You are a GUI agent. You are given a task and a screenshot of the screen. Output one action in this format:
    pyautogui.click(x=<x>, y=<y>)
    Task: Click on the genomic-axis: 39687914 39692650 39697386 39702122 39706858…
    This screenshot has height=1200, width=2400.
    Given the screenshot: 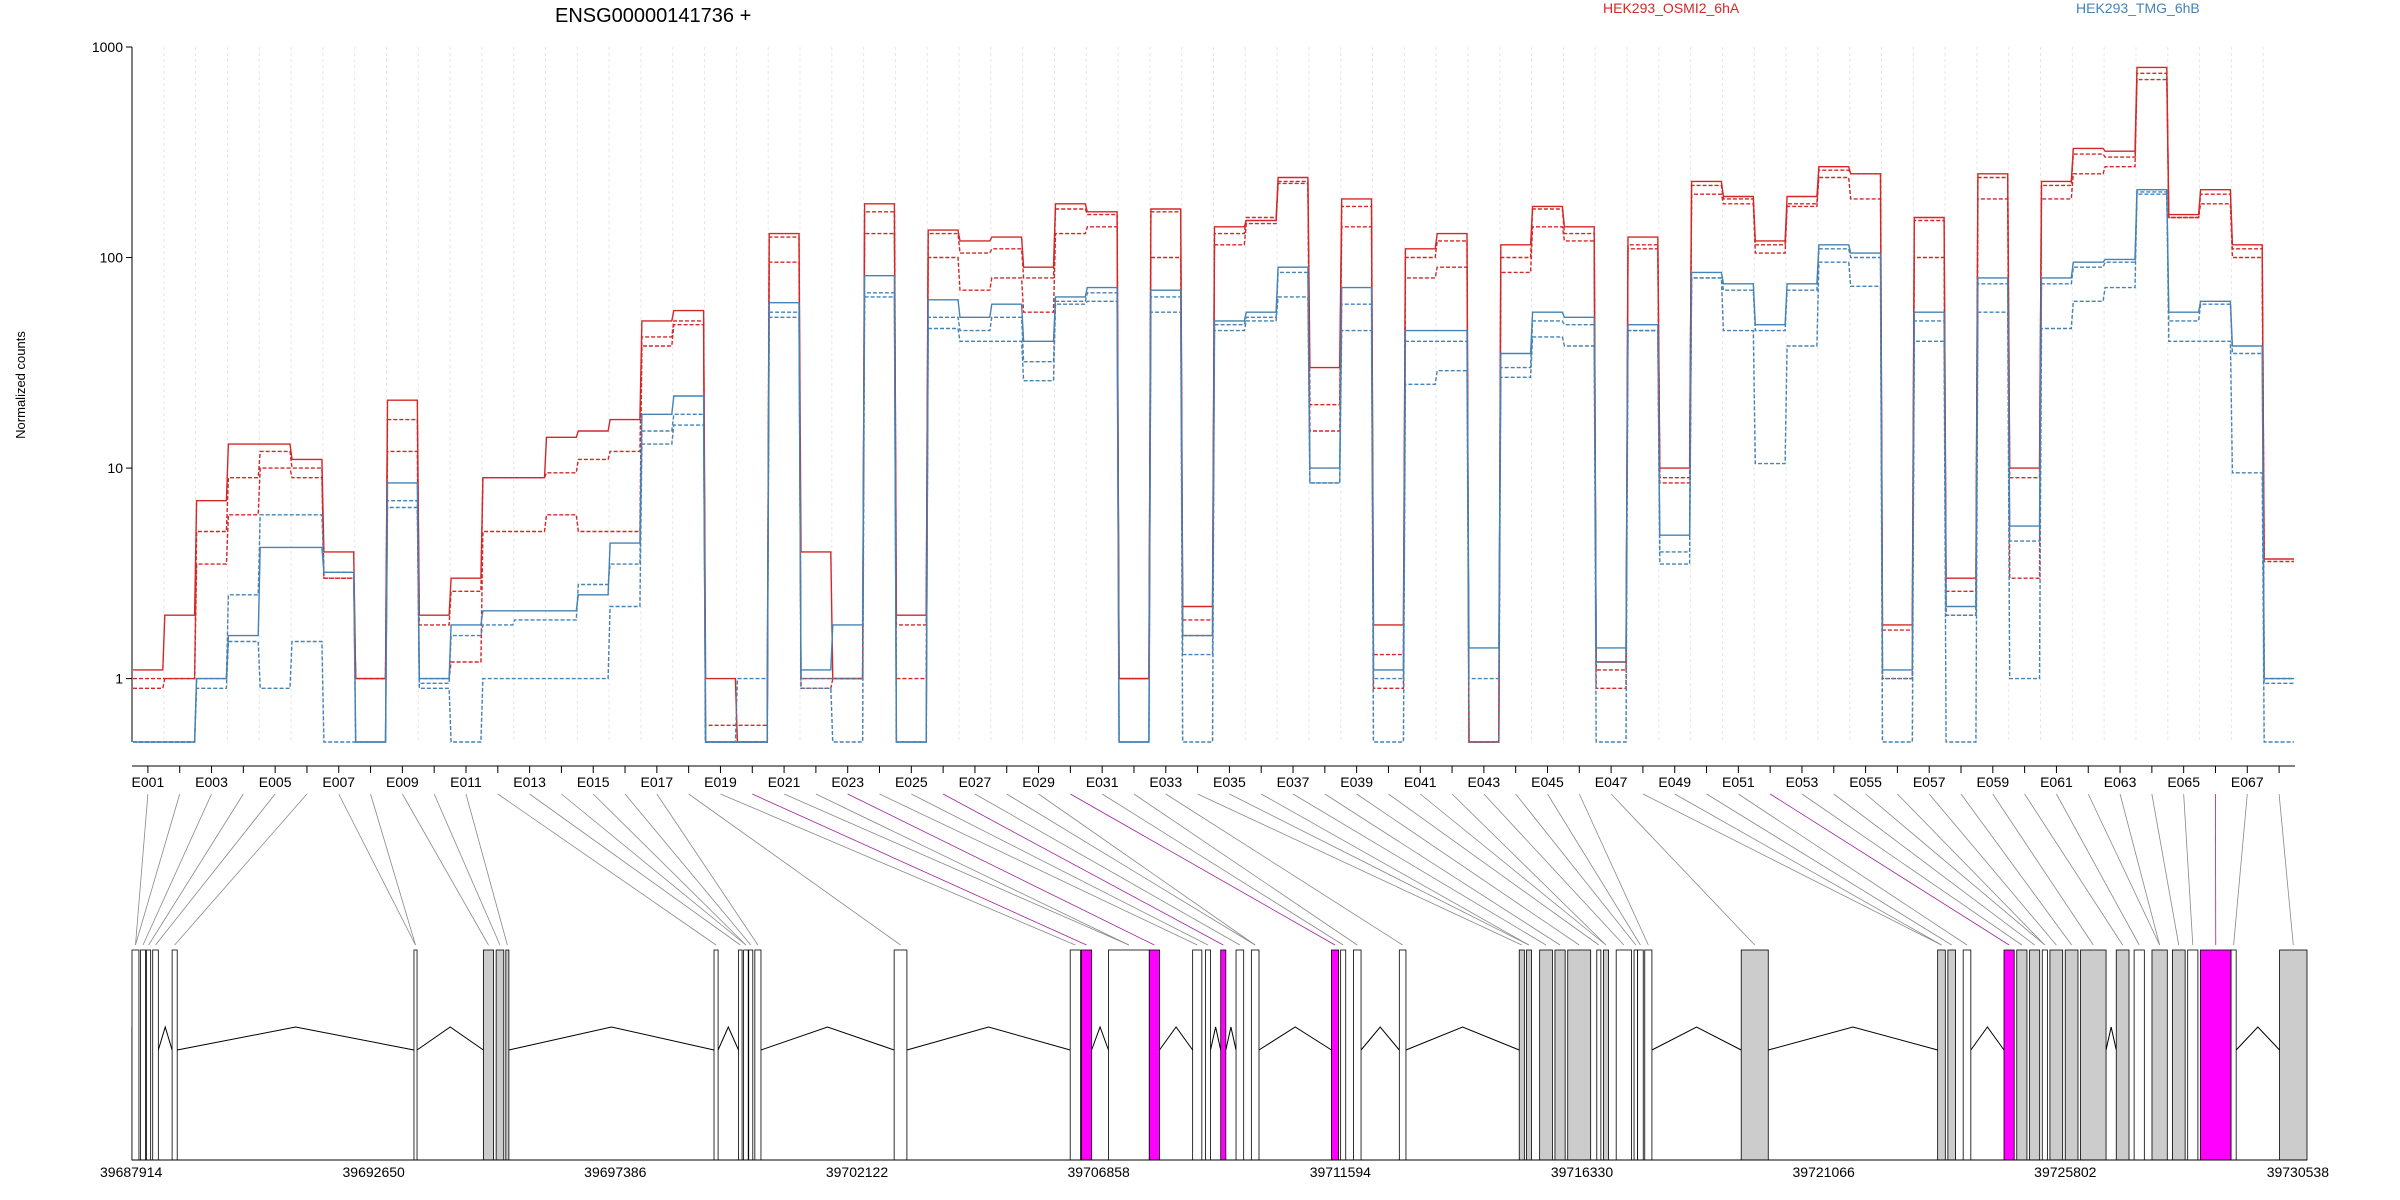 What is the action you would take?
    pyautogui.click(x=1214, y=1169)
    